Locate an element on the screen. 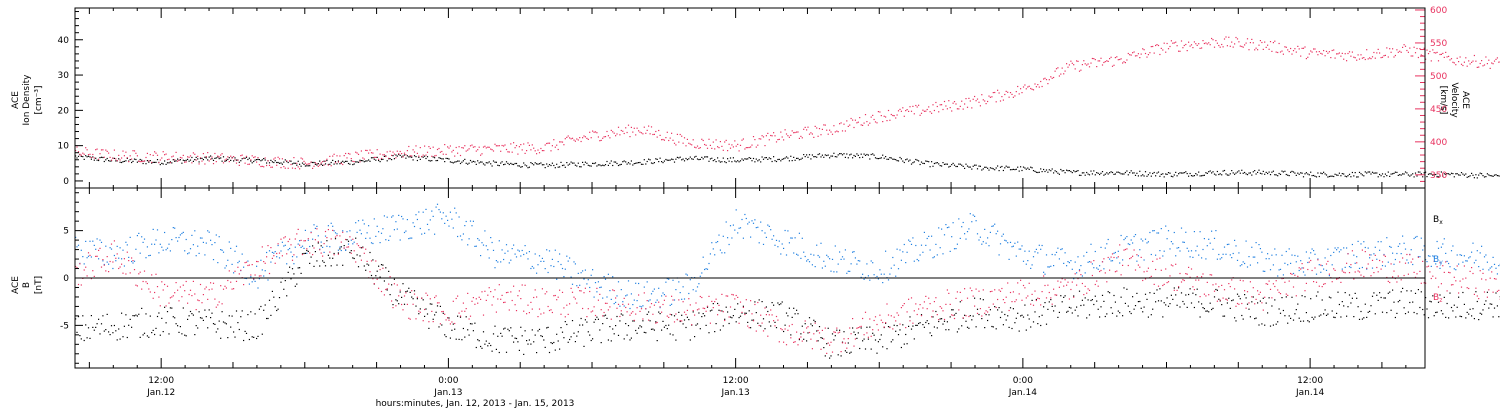  density-tick-label: 20 is located at coordinates (64, 111).